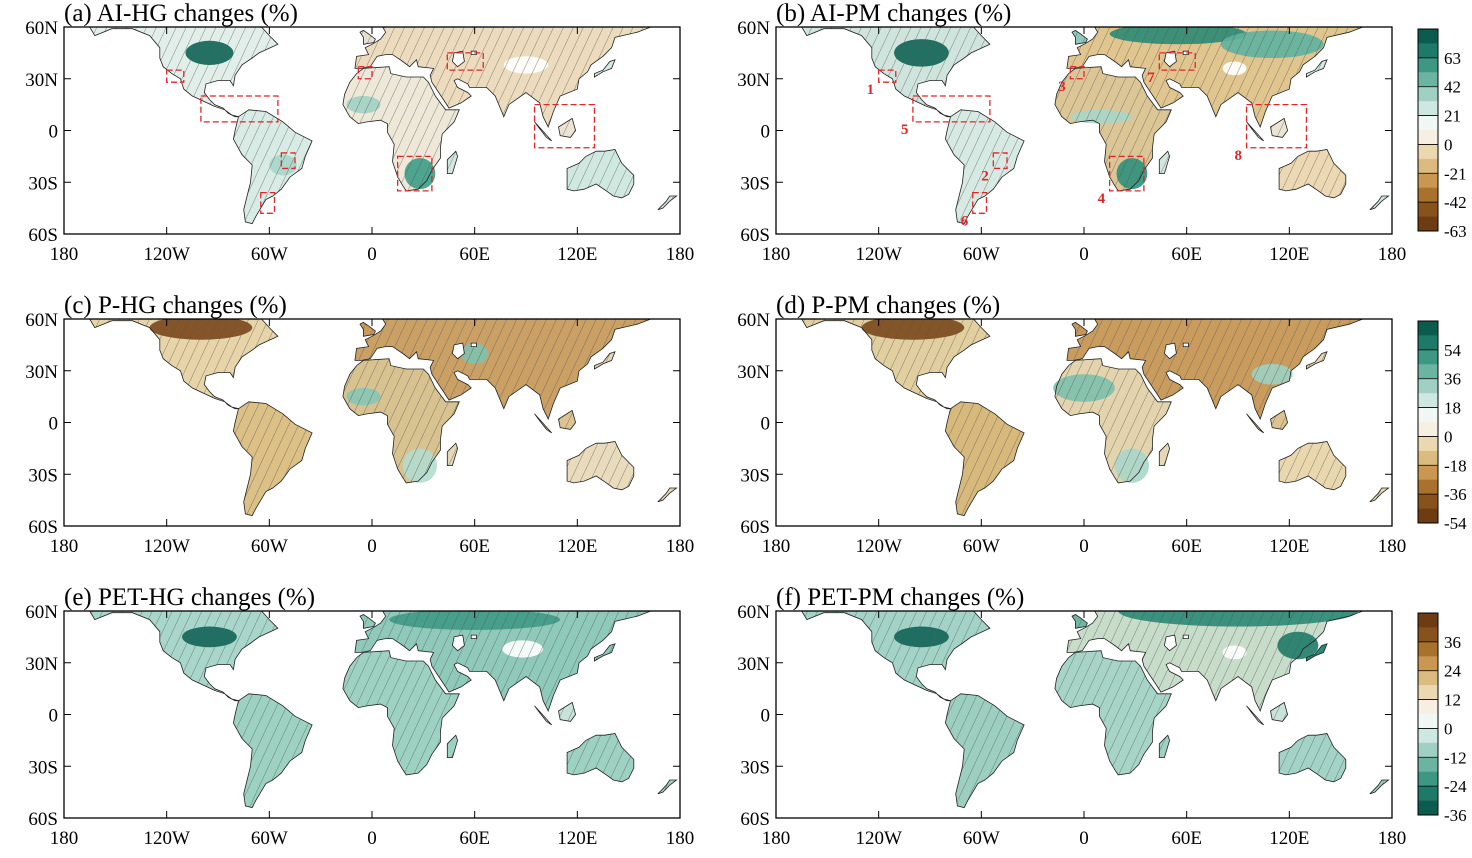 This screenshot has width=1472, height=858. What do you see at coordinates (1453, 350) in the screenshot?
I see `colorbar-label: 54` at bounding box center [1453, 350].